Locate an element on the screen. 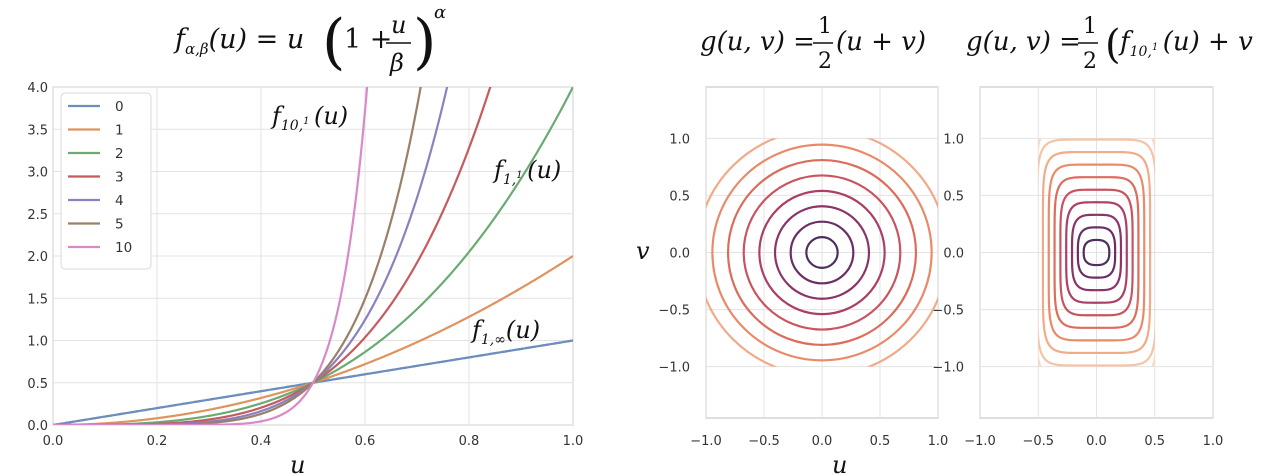  legend-label: 5 is located at coordinates (119, 225).